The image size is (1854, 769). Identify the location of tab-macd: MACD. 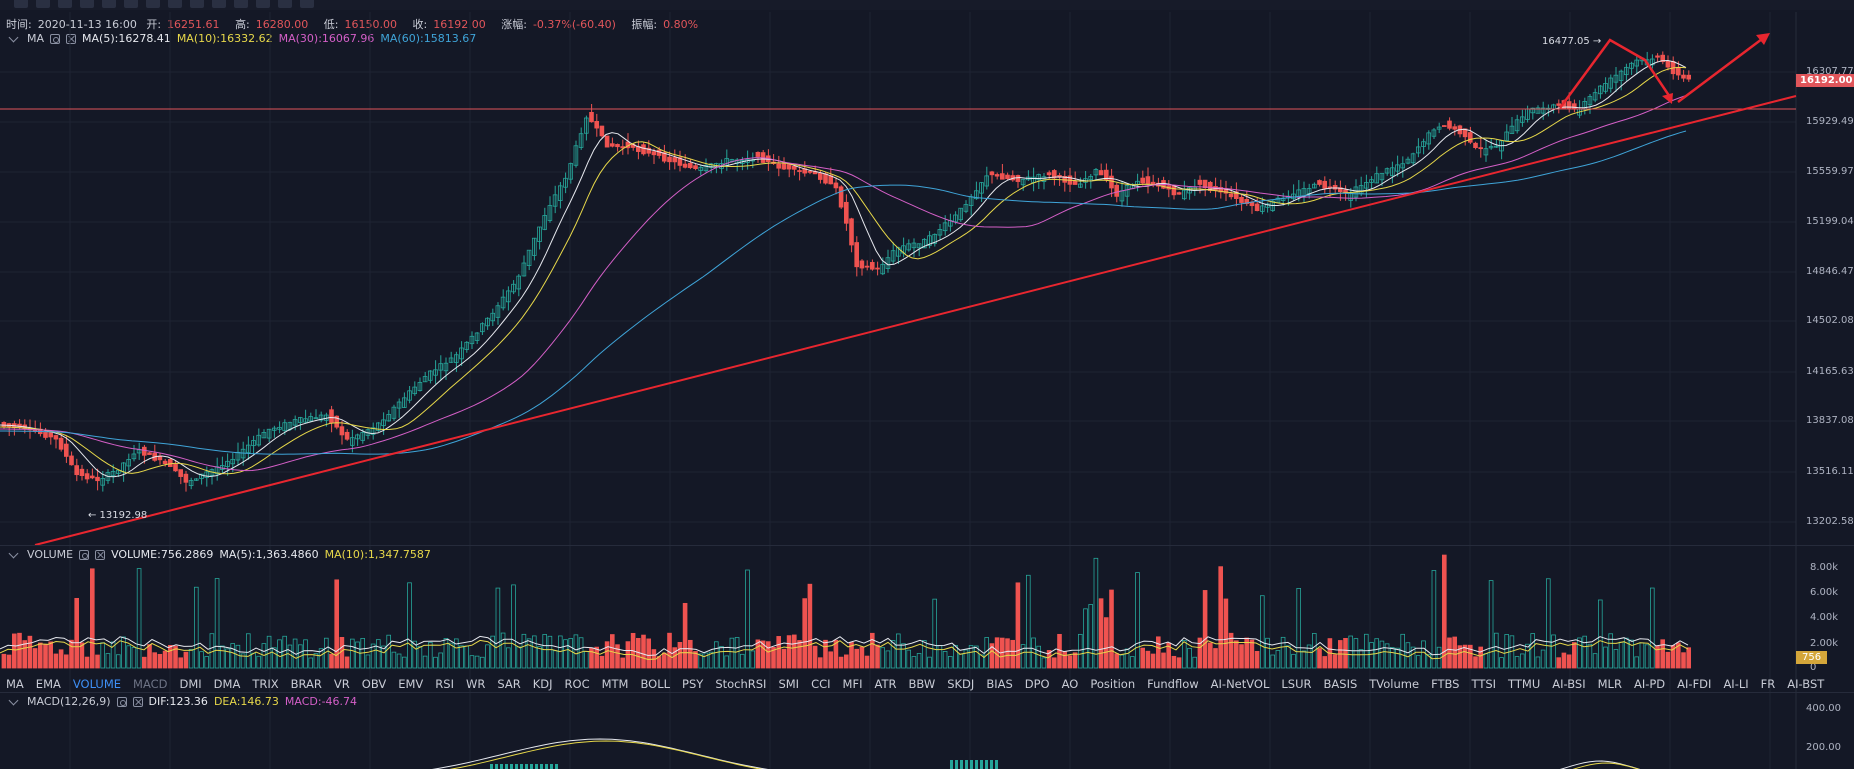
(150, 684).